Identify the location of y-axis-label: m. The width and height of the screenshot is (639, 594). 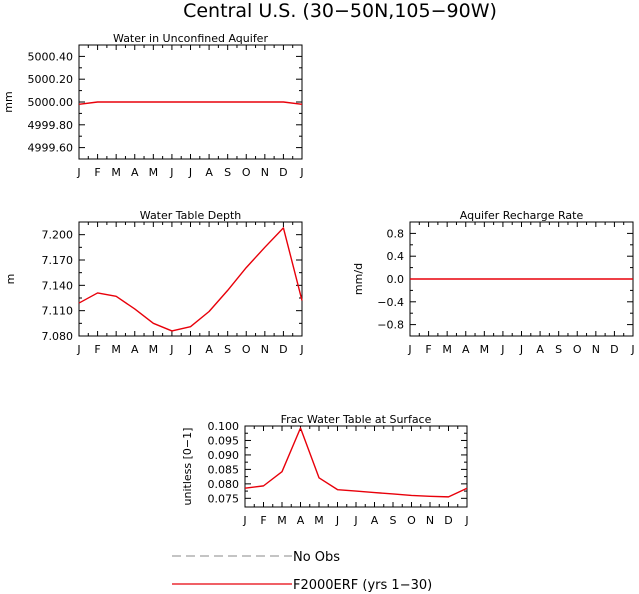
(10, 279).